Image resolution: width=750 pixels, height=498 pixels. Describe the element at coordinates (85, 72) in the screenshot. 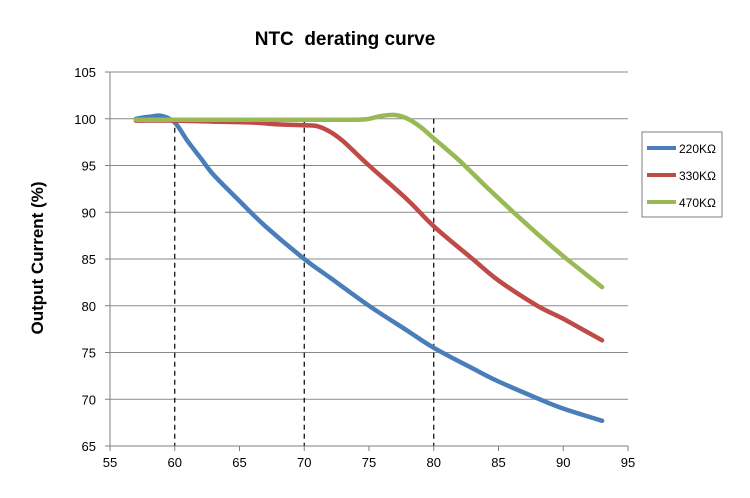

I see `y-tick-label: 105` at that location.